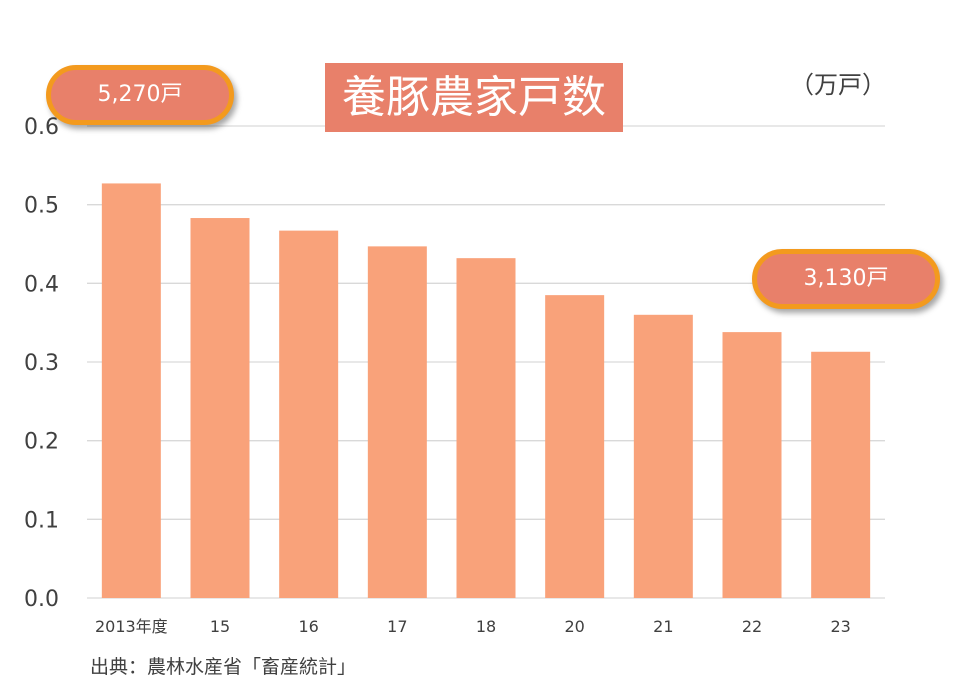 The width and height of the screenshot is (960, 694). I want to click on y-tick-label: 0.4, so click(41, 284).